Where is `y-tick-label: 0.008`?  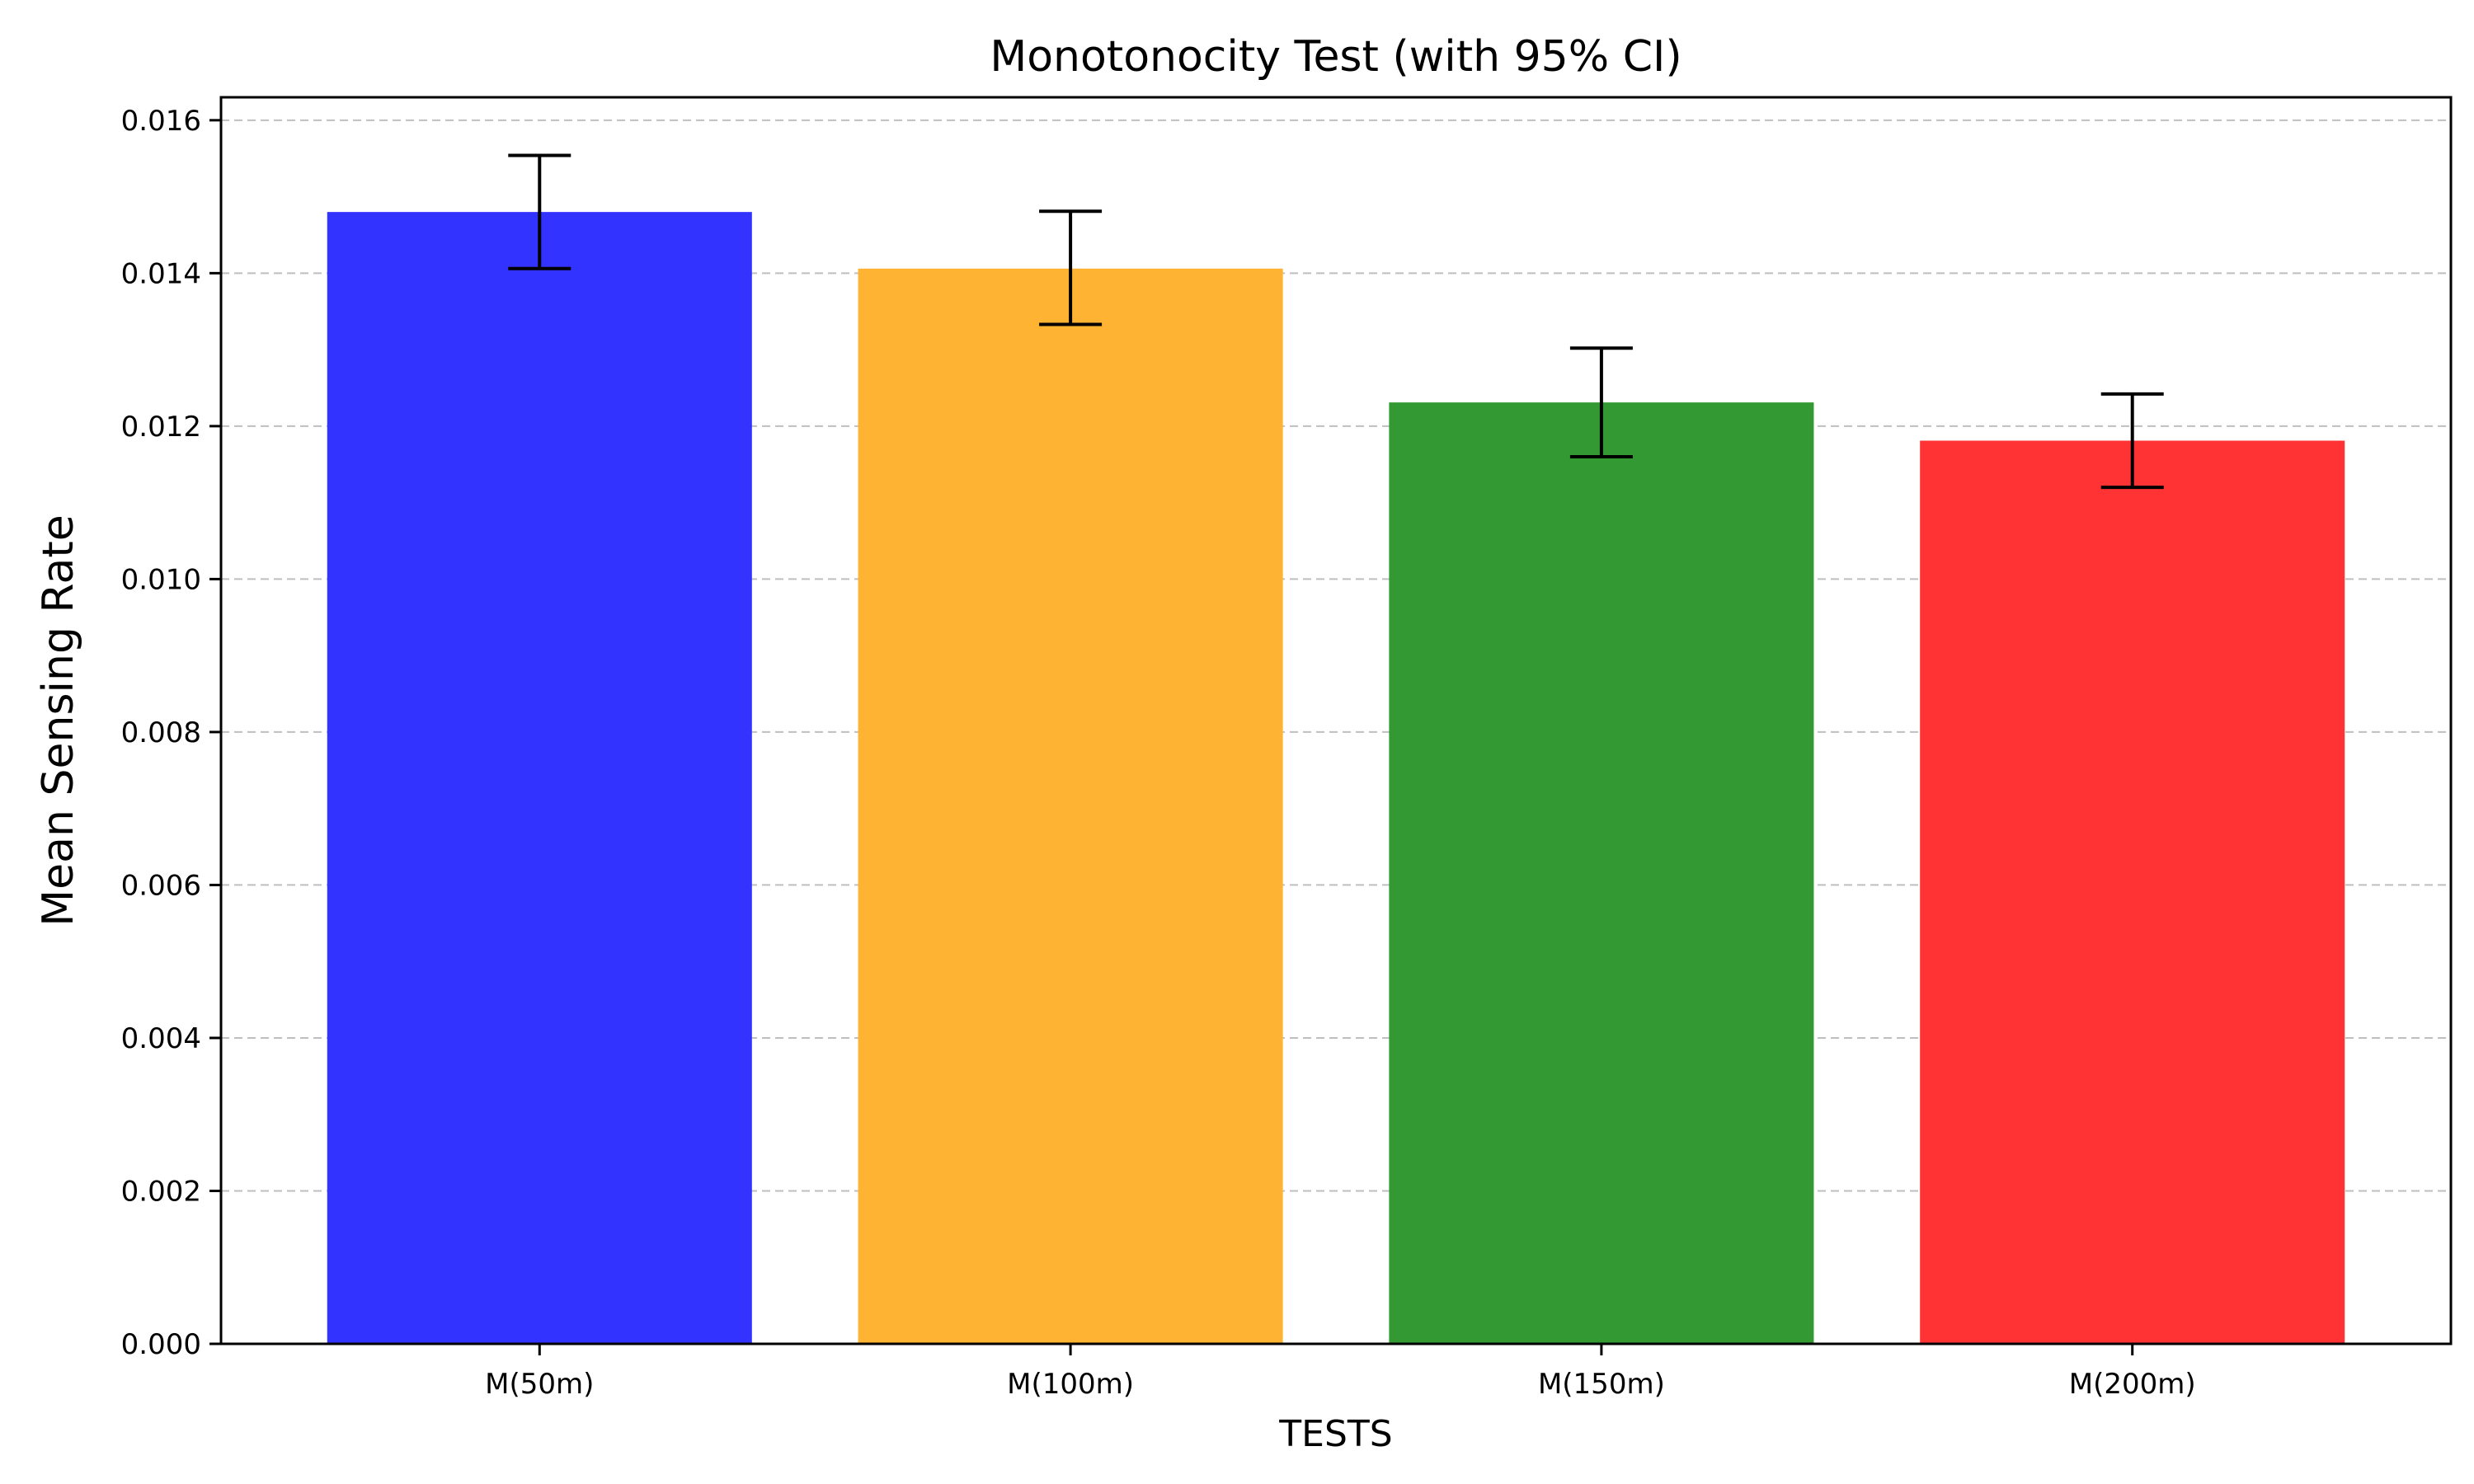 y-tick-label: 0.008 is located at coordinates (161, 732).